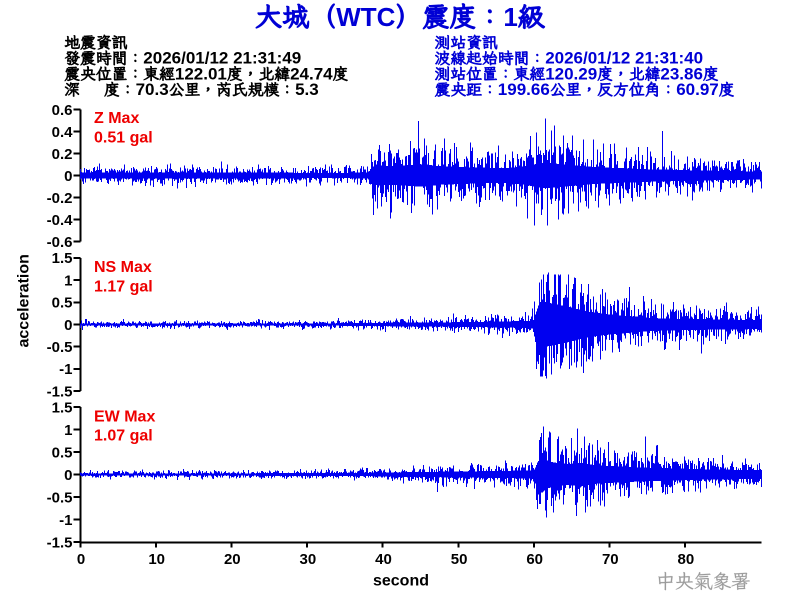  Describe the element at coordinates (383, 559) in the screenshot. I see `svg-text: 40` at that location.